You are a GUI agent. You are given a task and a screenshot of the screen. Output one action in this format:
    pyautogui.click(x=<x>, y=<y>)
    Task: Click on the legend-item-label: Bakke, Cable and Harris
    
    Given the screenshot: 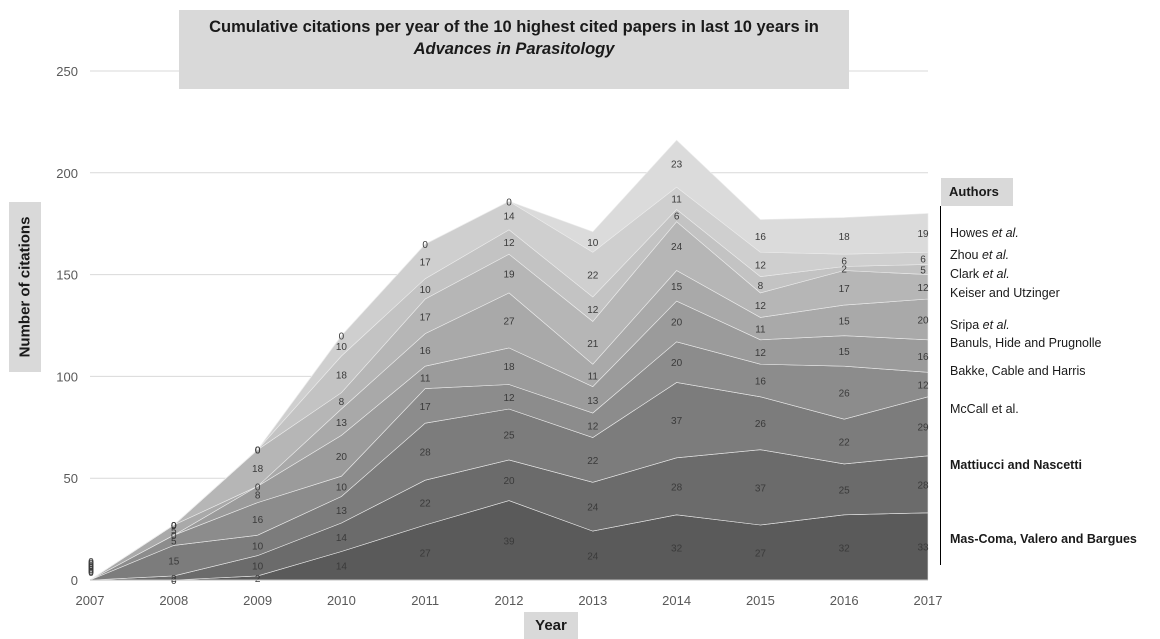 What is the action you would take?
    pyautogui.click(x=1018, y=371)
    